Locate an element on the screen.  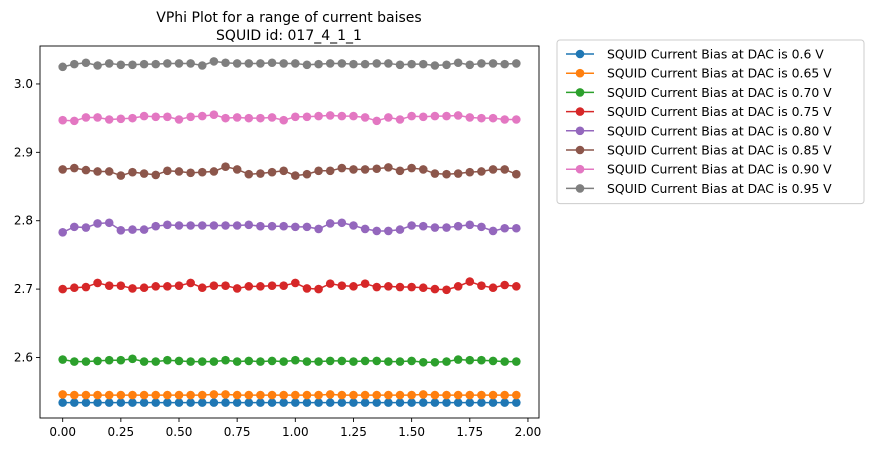
legend-label: SQUID Current Bias at DAC is 0.65 V is located at coordinates (719, 73).